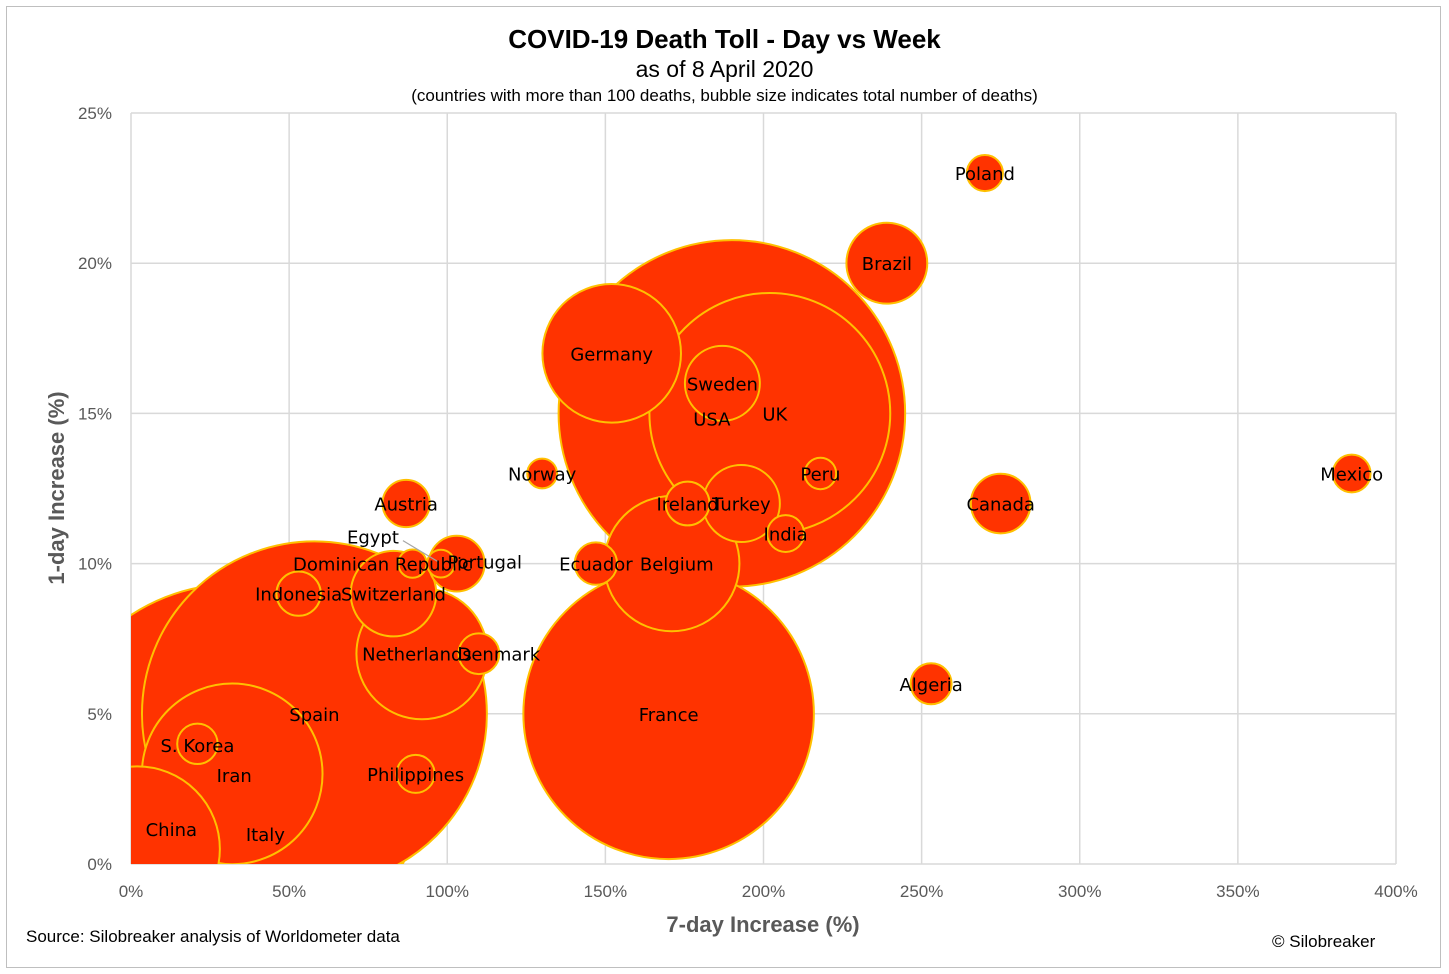  I want to click on bubble-label: Ireland, so click(687, 505).